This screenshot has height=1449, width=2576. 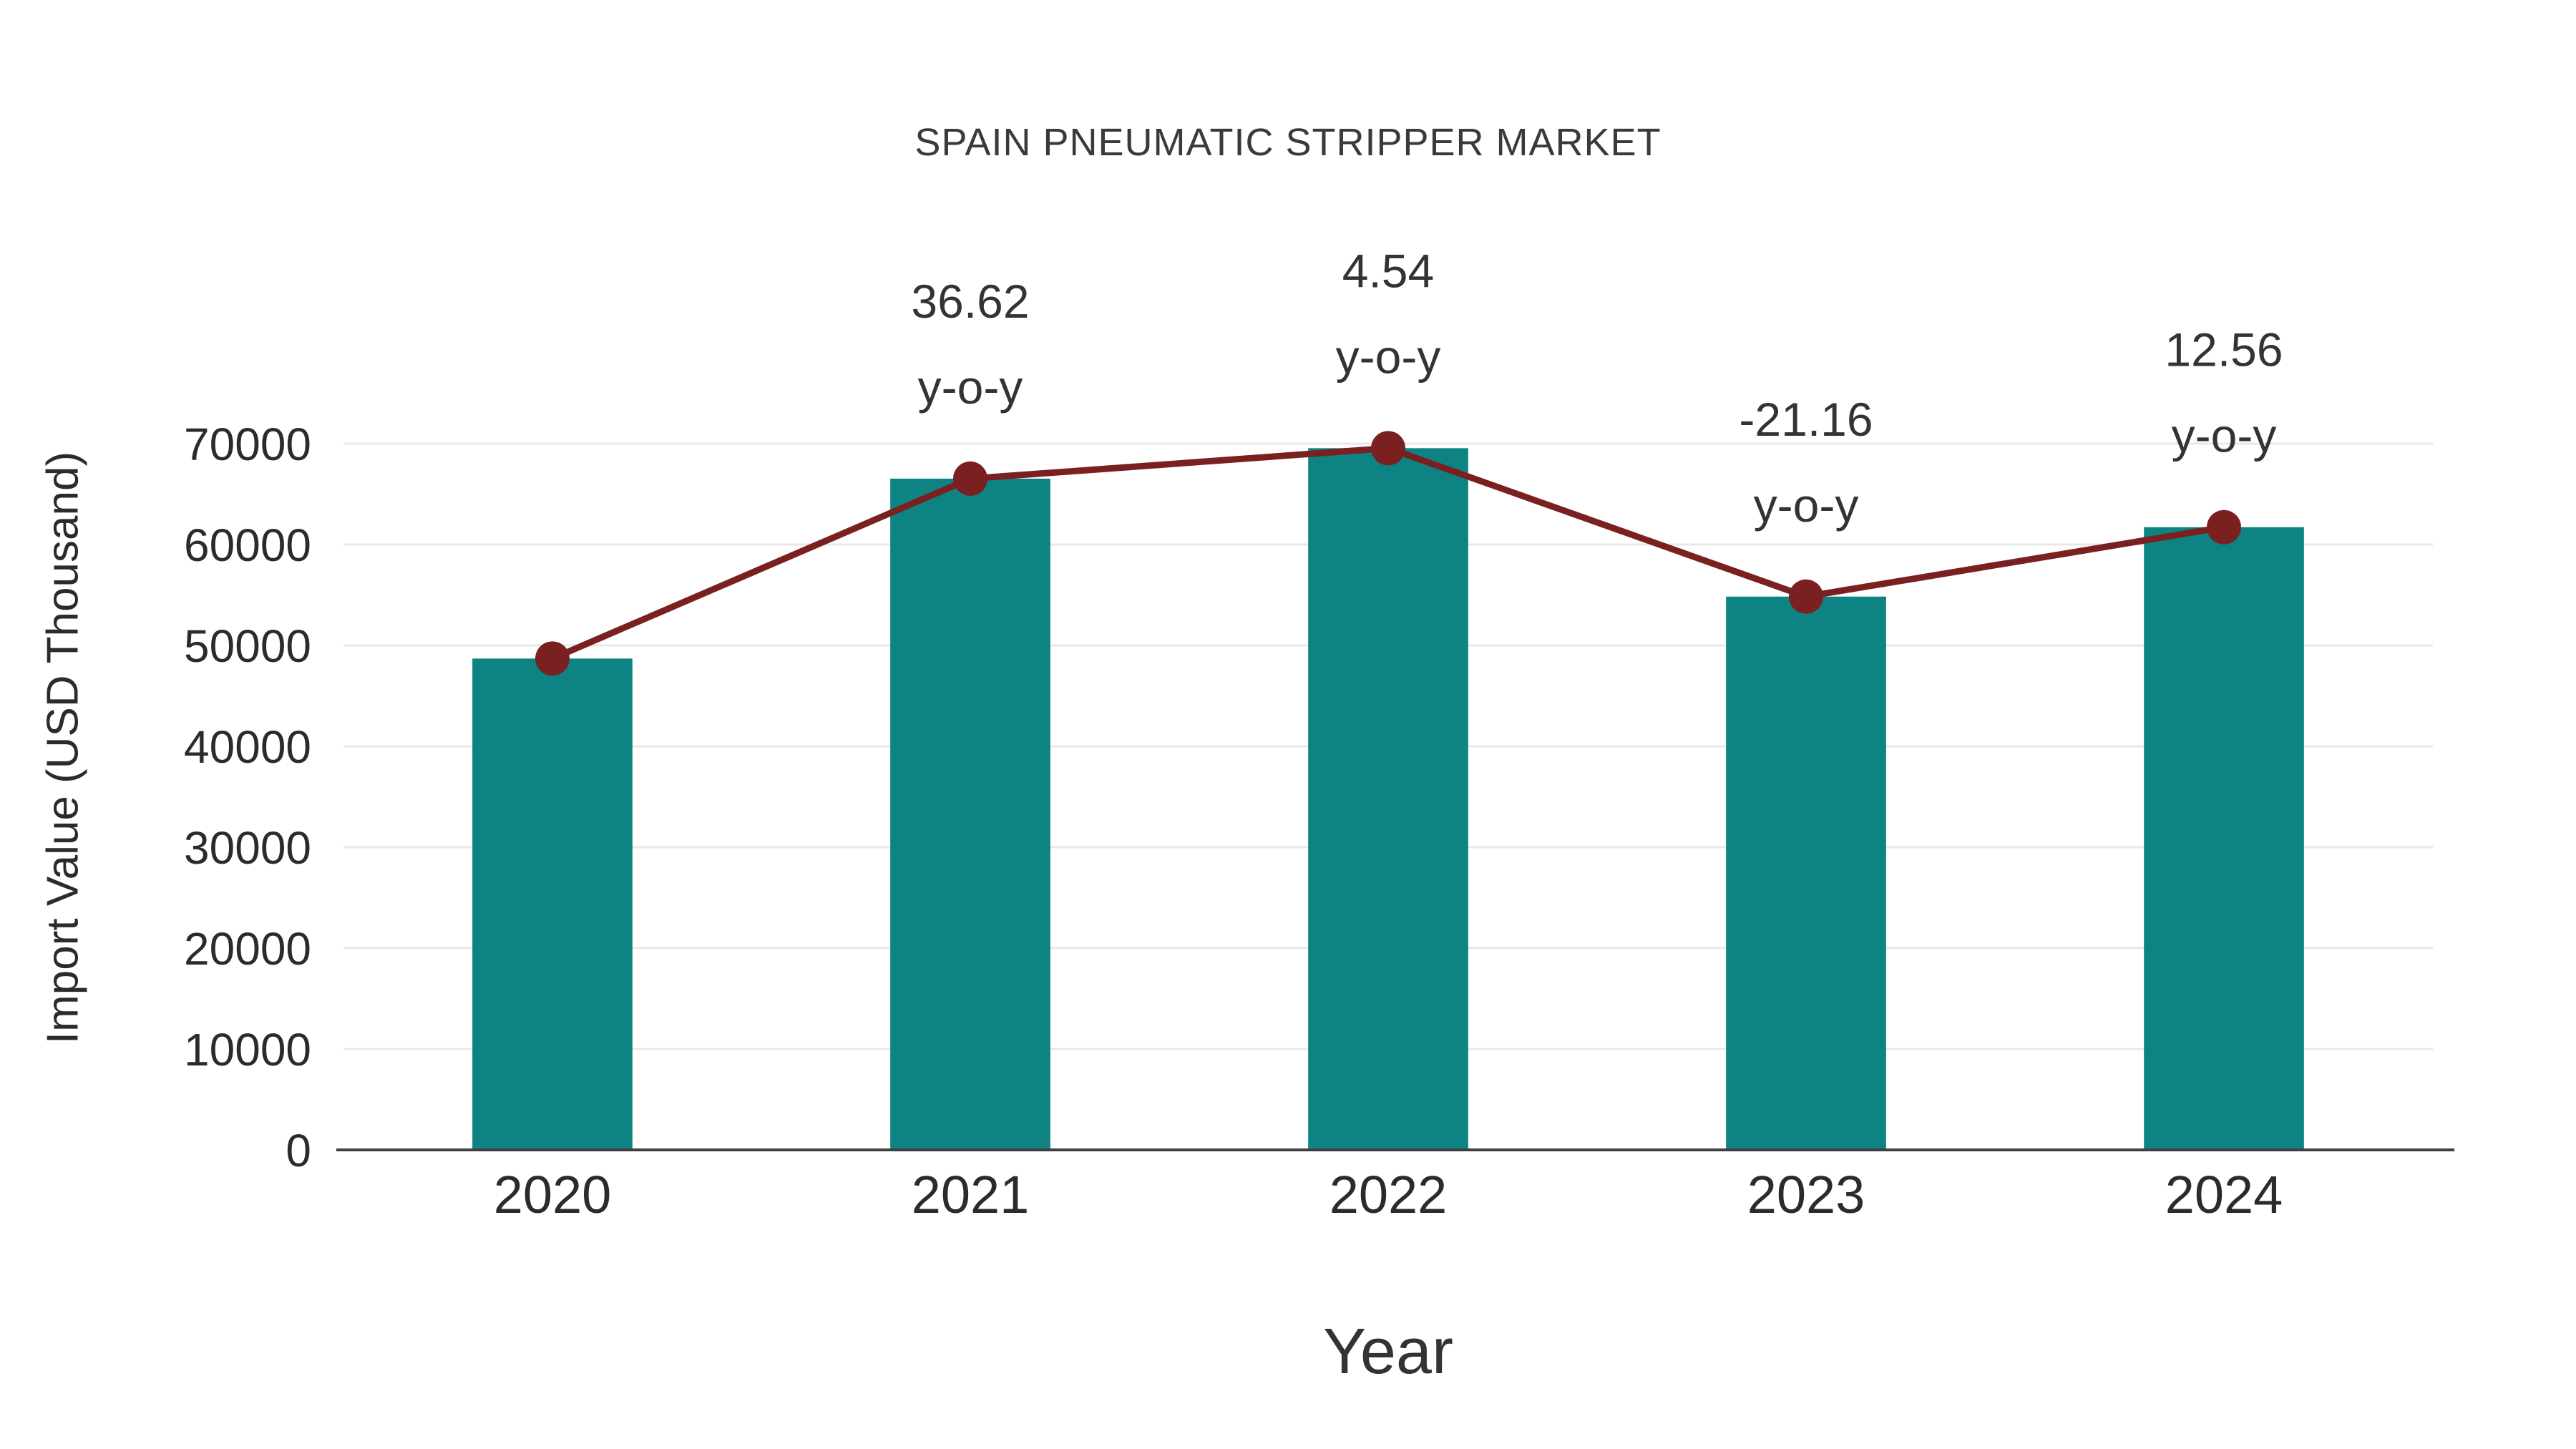 What do you see at coordinates (1388, 448) in the screenshot?
I see `trend-marker-2022` at bounding box center [1388, 448].